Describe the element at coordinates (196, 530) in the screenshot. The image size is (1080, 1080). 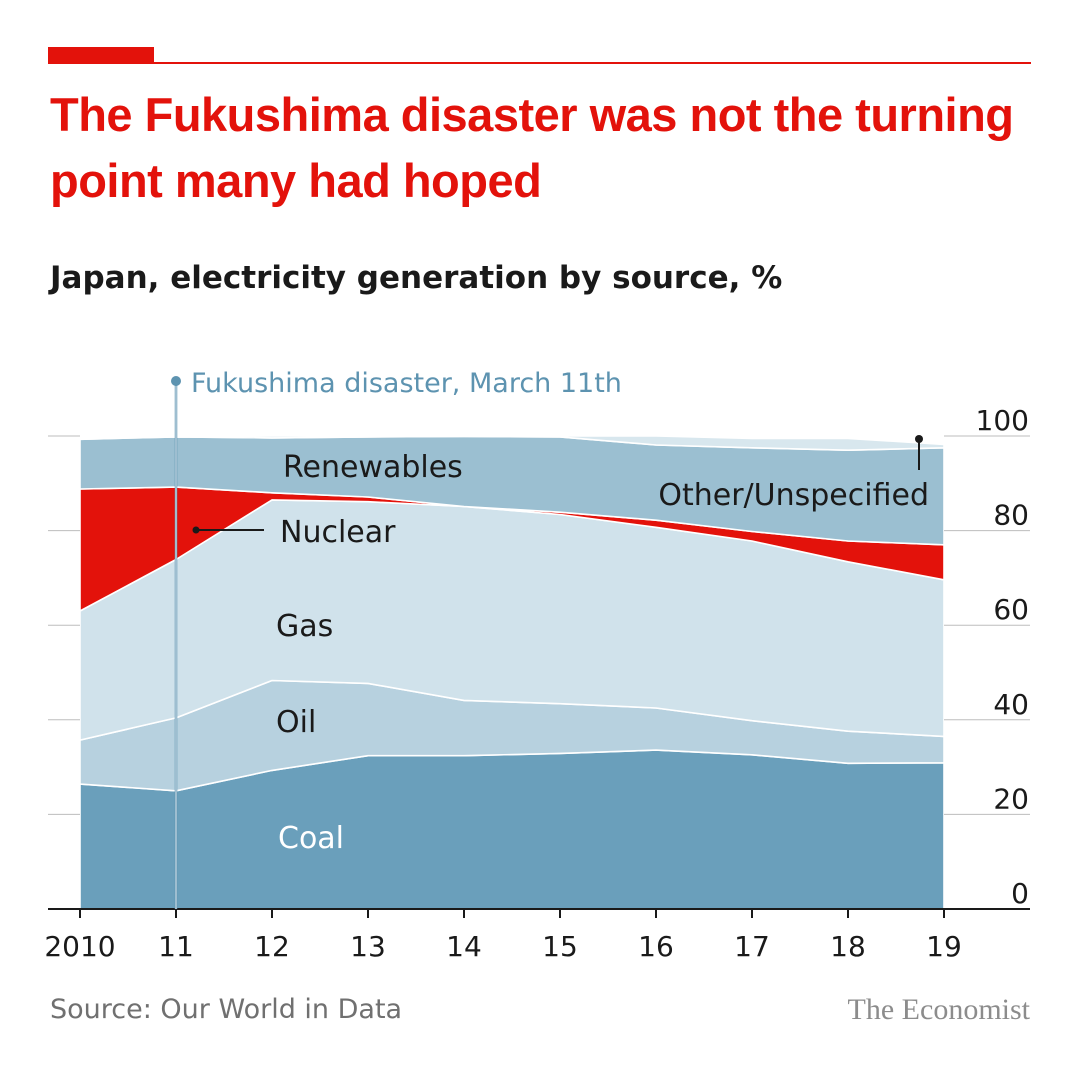
I see `nuclear-leader-dot` at that location.